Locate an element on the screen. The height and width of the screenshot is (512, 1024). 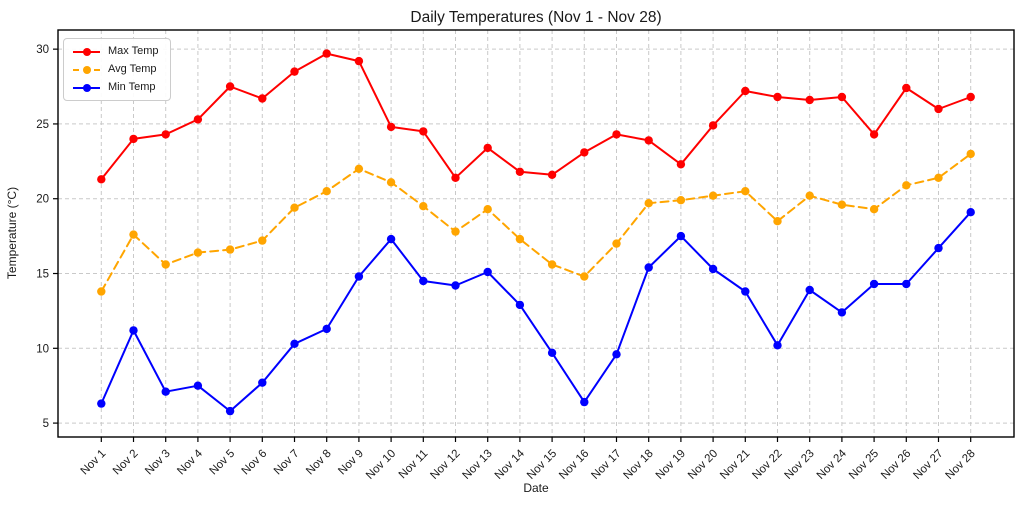
x-tick-label: Nov 7 is located at coordinates (287, 463).